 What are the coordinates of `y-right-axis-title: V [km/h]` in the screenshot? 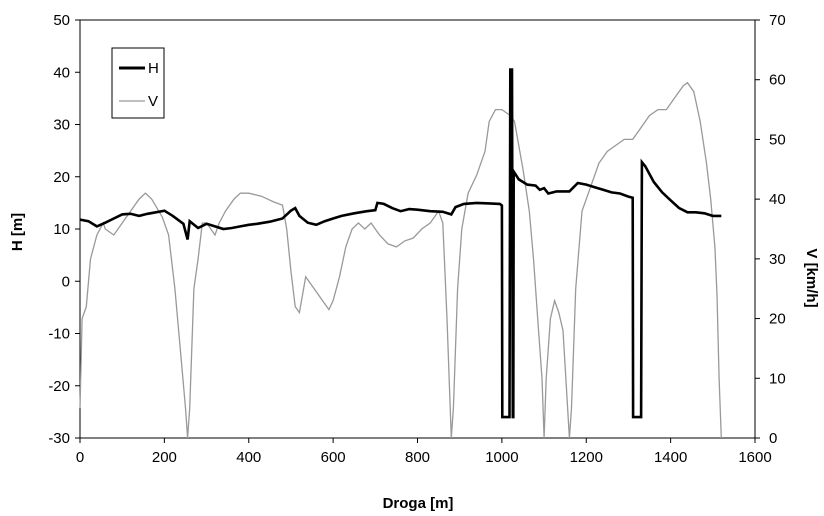 It's located at (811, 277).